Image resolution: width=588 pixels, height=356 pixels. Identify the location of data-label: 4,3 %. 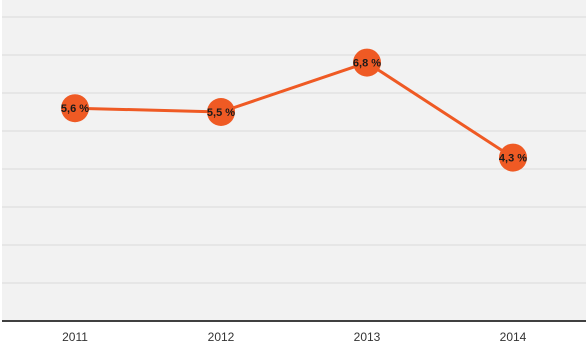
(513, 159).